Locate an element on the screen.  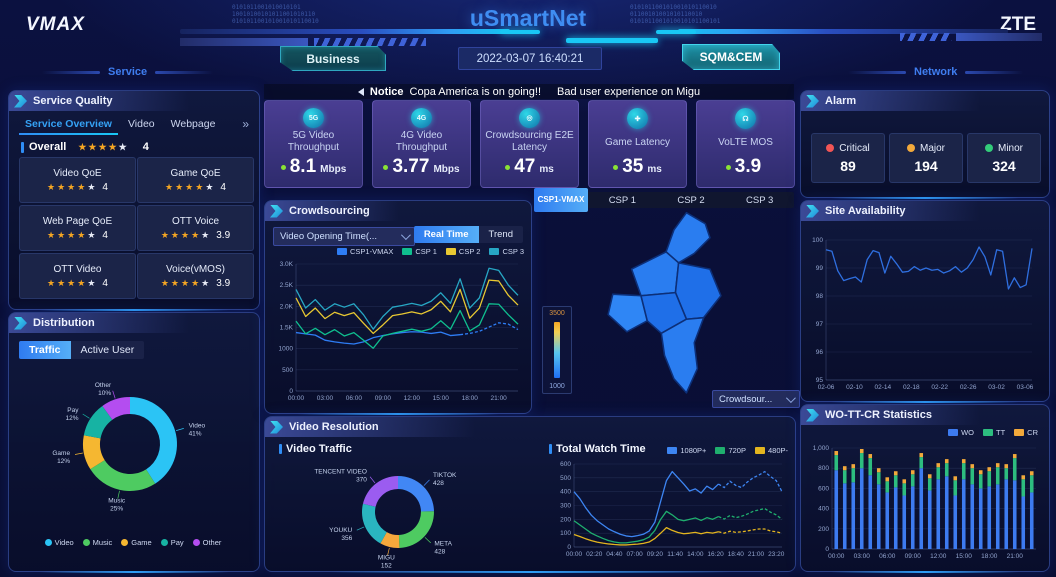
svg-text: 14:00 is located at coordinates (695, 554).